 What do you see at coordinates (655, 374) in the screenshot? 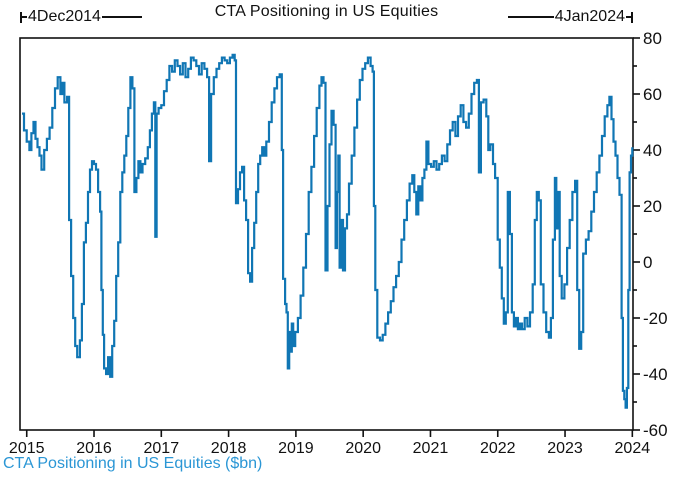
I see `y-tick-label: -40` at bounding box center [655, 374].